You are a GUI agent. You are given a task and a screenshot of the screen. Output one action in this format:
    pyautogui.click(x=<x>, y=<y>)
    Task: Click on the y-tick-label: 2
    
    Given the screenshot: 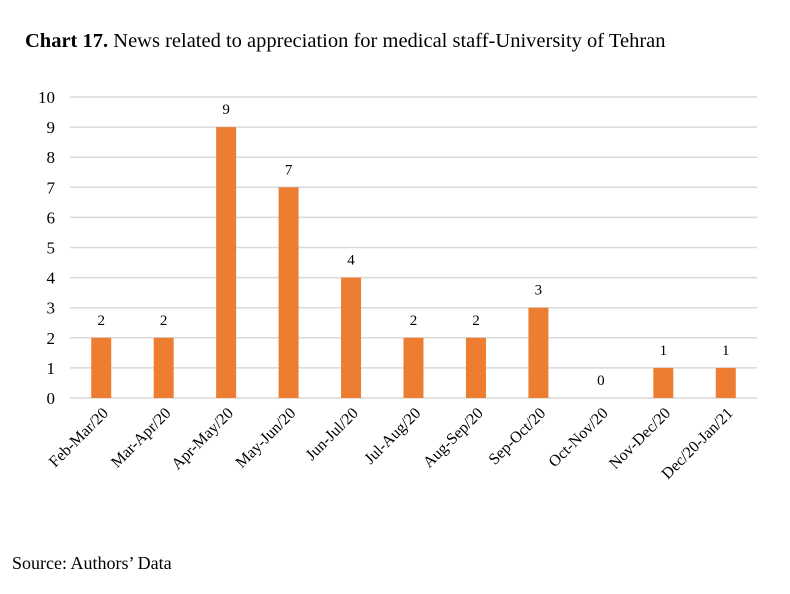 What is the action you would take?
    pyautogui.click(x=51, y=338)
    